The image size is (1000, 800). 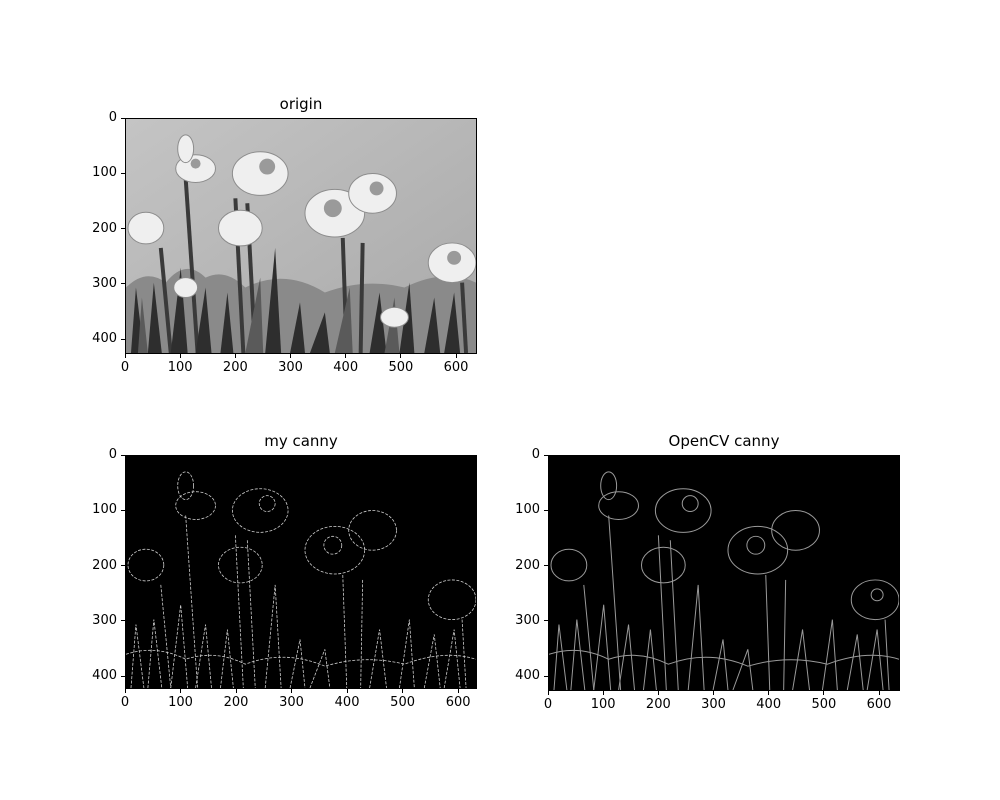 I want to click on chart-title-opencv-canny: OpenCV canny, so click(x=724, y=441).